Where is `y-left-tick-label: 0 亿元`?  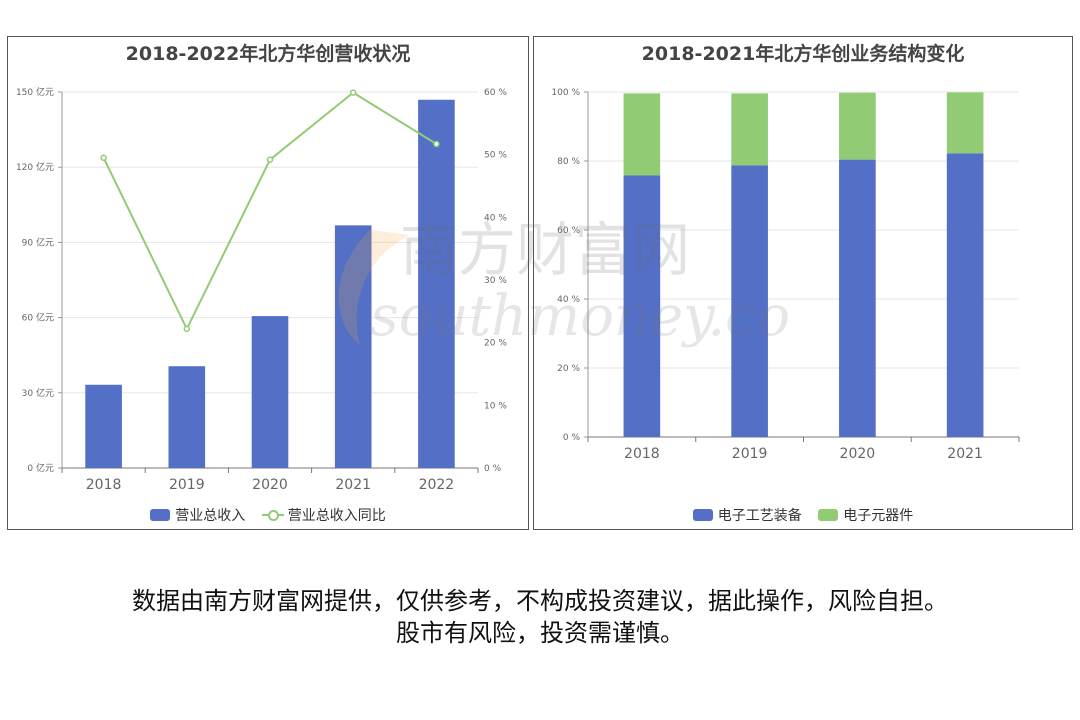
y-left-tick-label: 0 亿元 is located at coordinates (40, 468).